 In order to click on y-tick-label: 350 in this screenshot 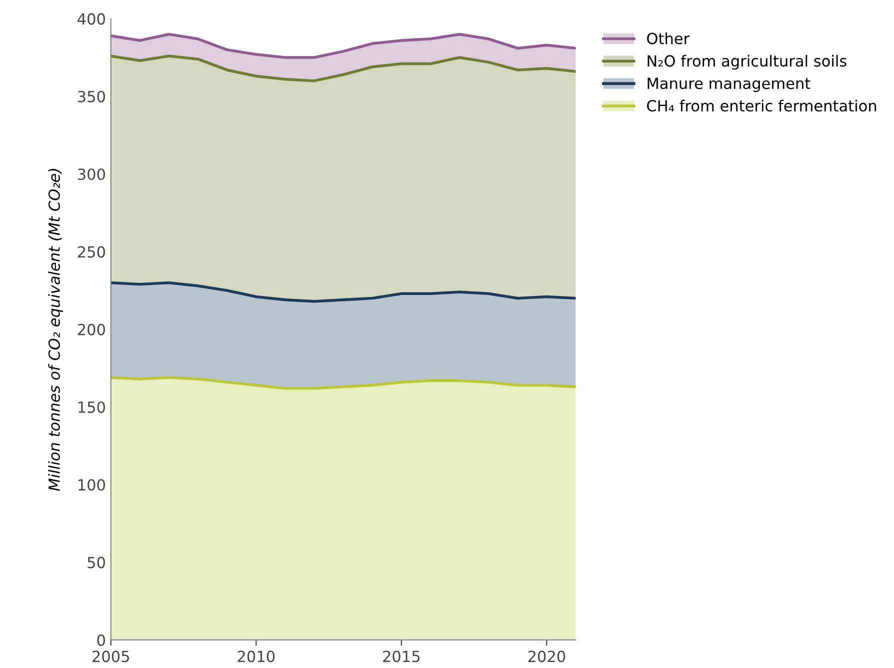, I will do `click(91, 96)`.